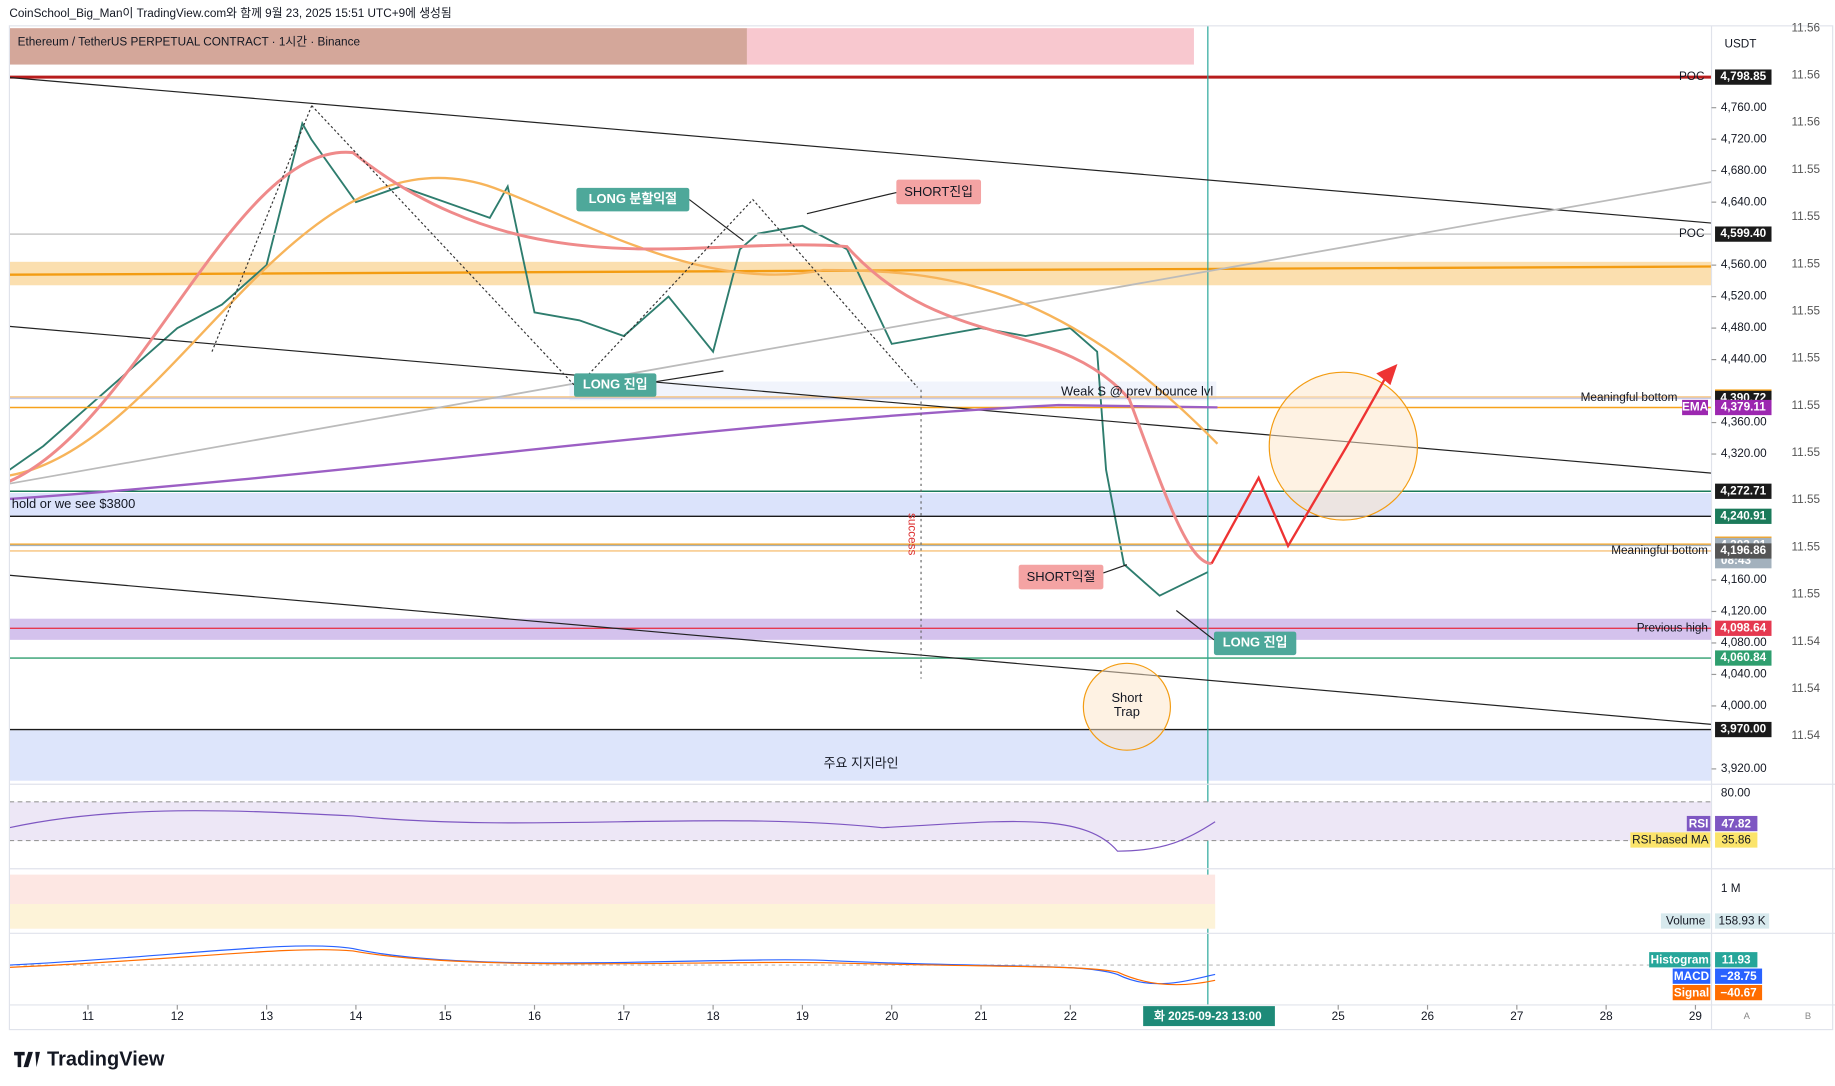 The height and width of the screenshot is (1086, 1835). I want to click on price-label: 4,196.86, so click(1743, 550).